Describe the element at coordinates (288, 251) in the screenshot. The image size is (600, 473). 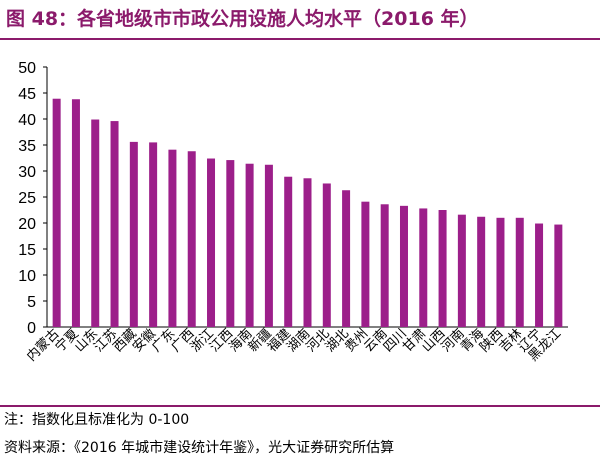
I see `bar-福建` at that location.